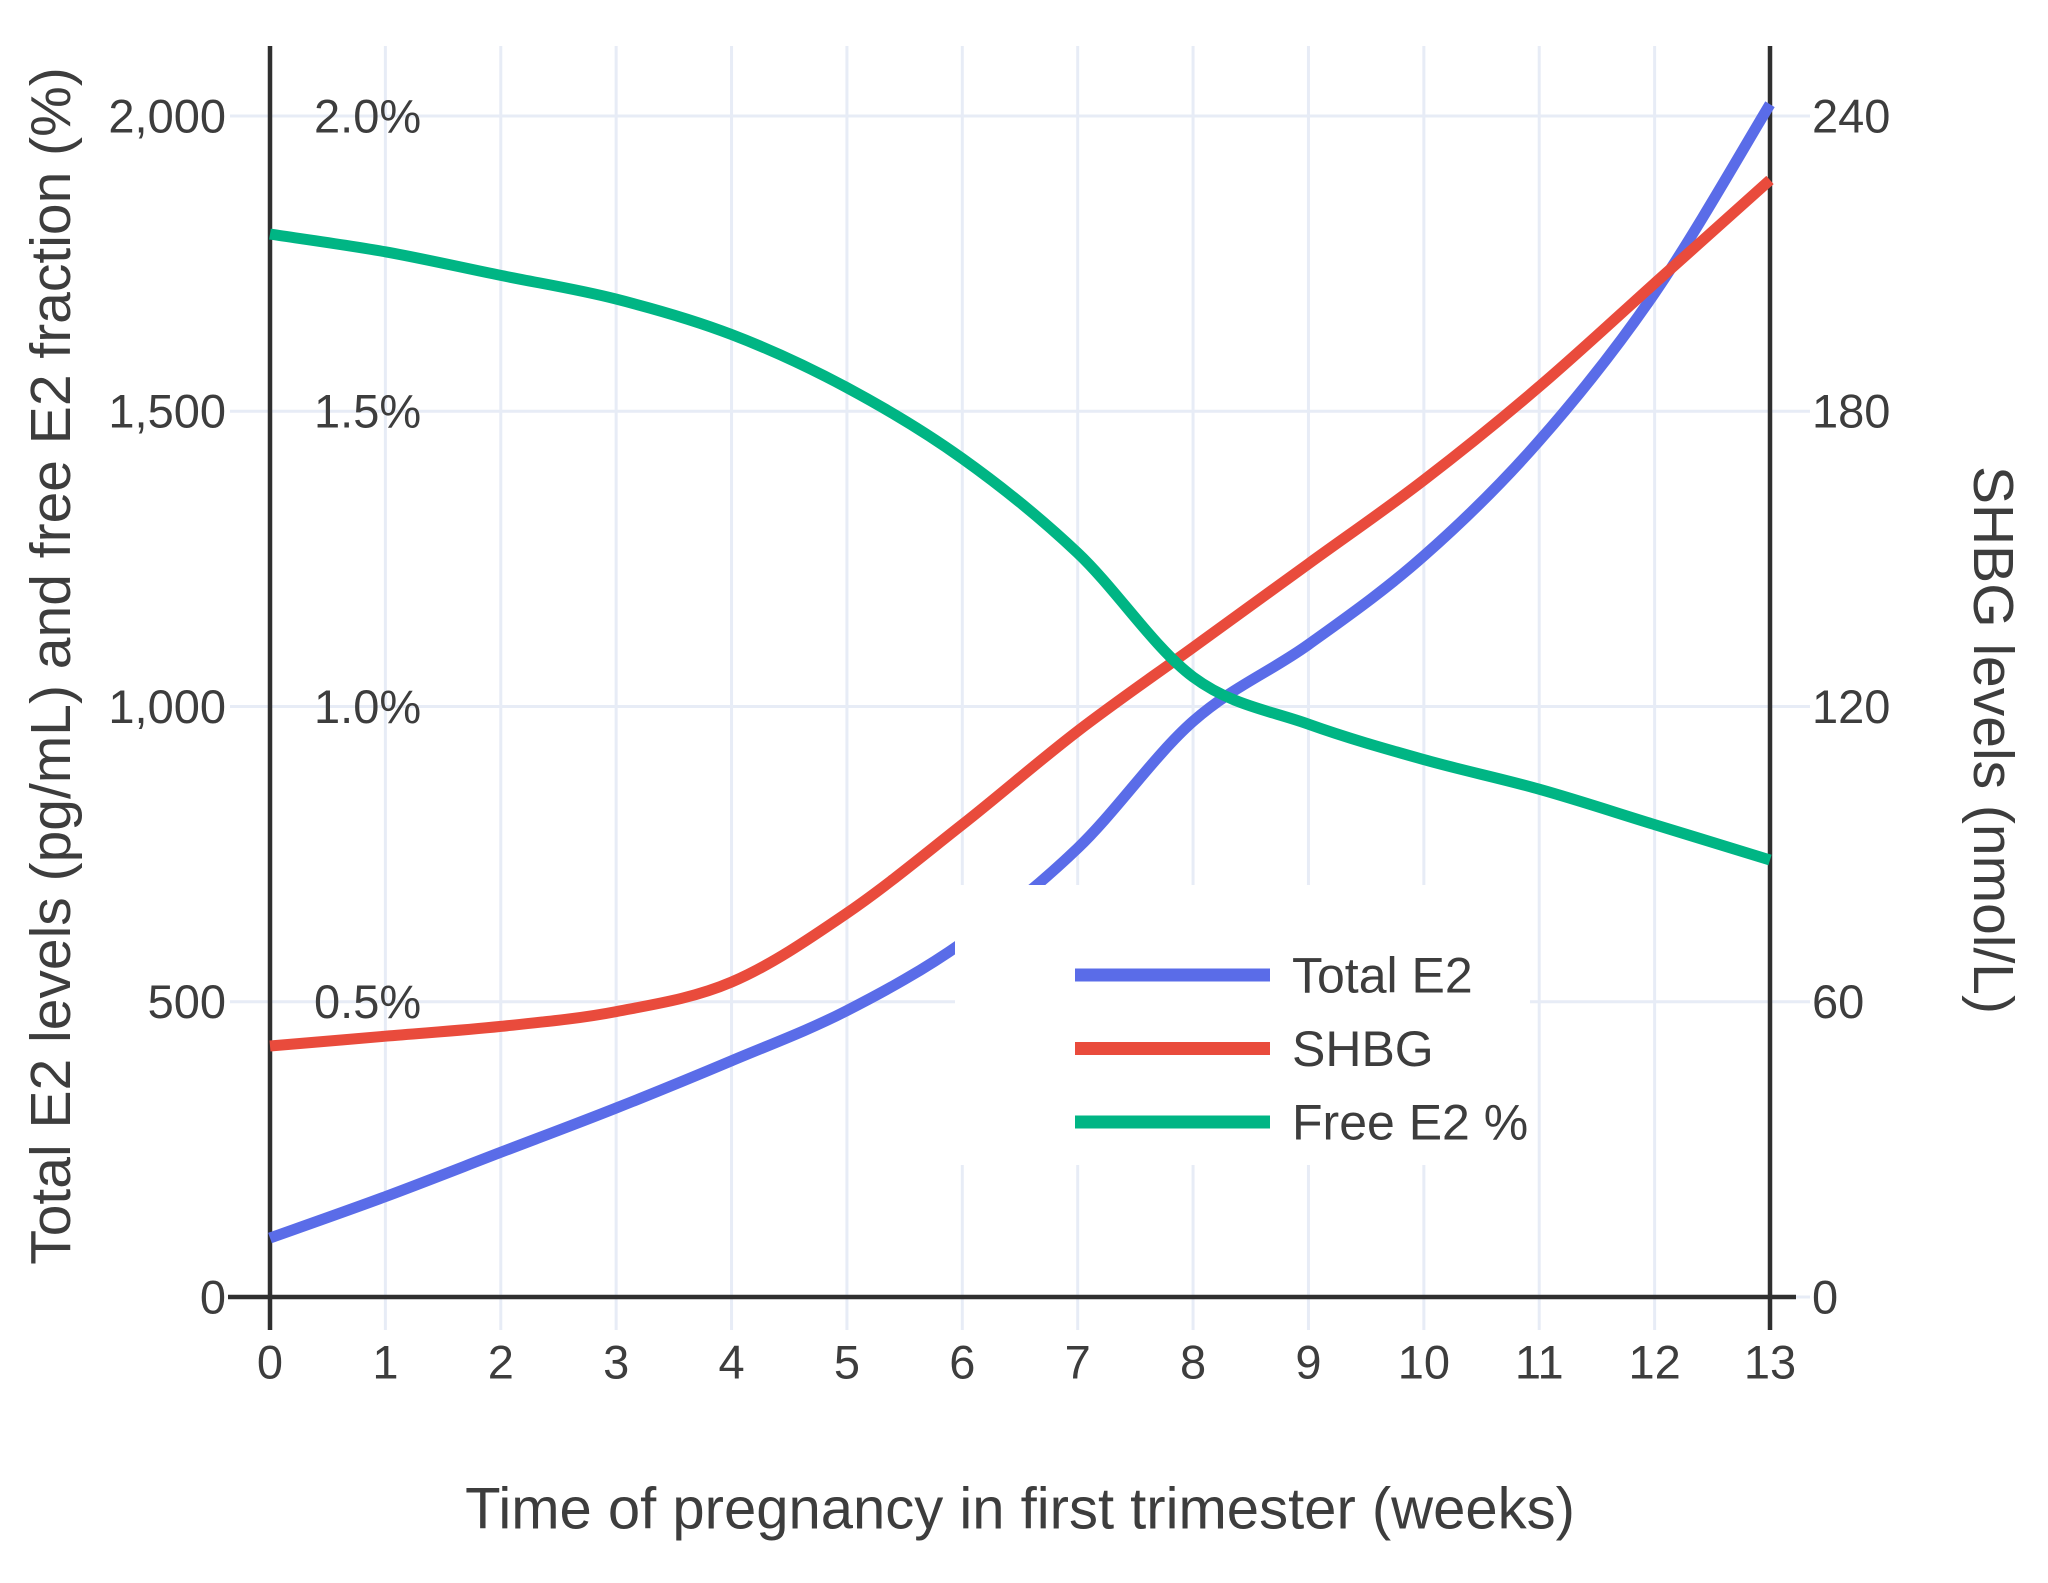 Image resolution: width=2048 pixels, height=1583 pixels. What do you see at coordinates (213, 1296) in the screenshot?
I see `tick-label-left-0: 0` at bounding box center [213, 1296].